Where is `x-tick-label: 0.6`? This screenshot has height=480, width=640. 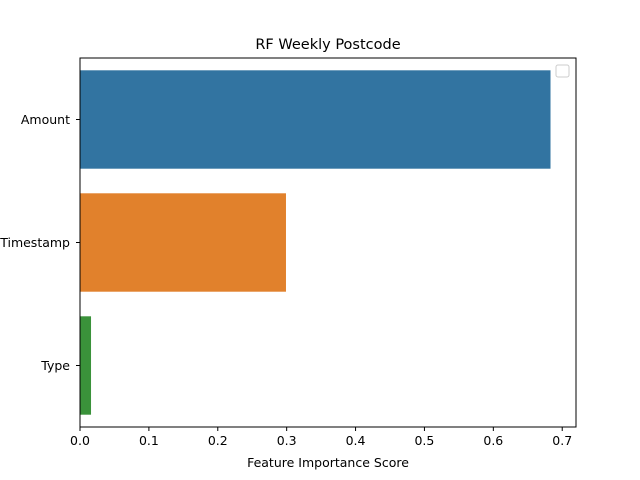
x-tick-label: 0.6 is located at coordinates (493, 440).